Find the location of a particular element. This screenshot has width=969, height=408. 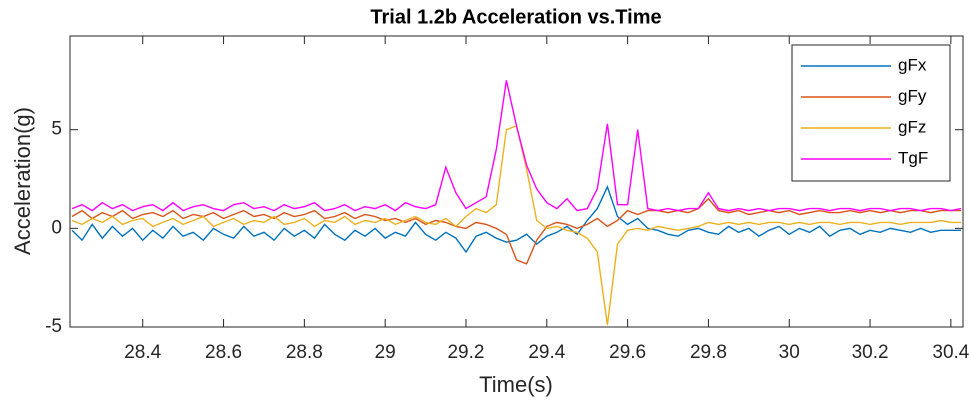

x-tick-label: 30 is located at coordinates (789, 352).